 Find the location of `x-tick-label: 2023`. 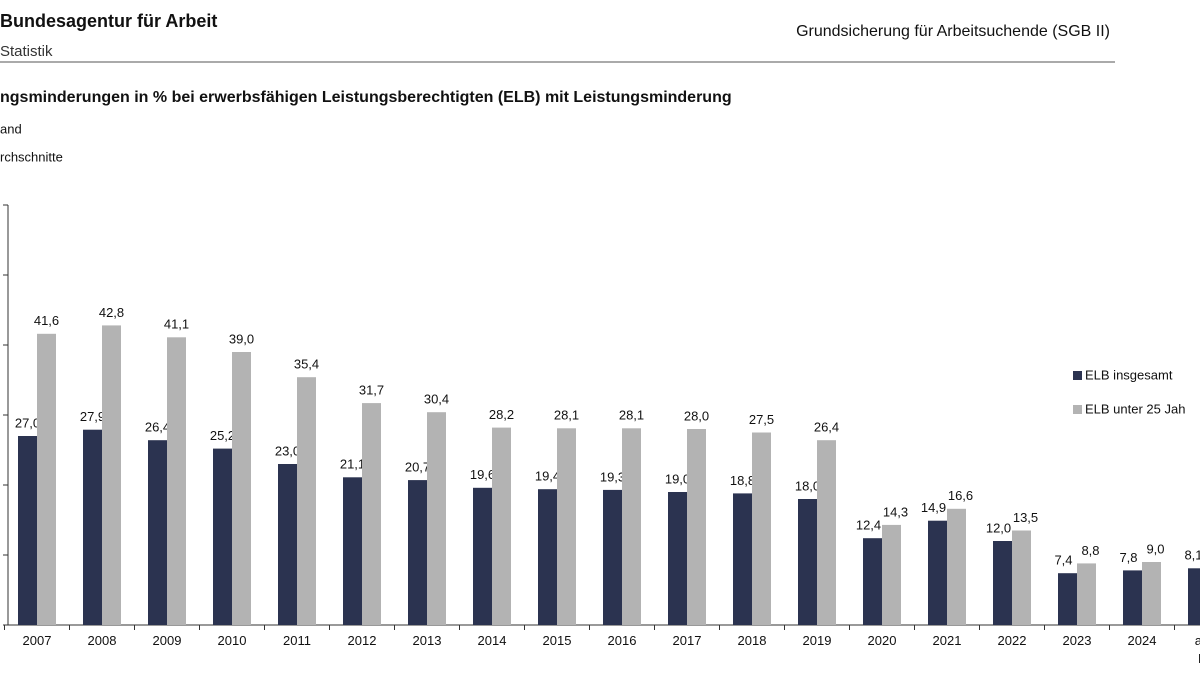

x-tick-label: 2023 is located at coordinates (1077, 640).